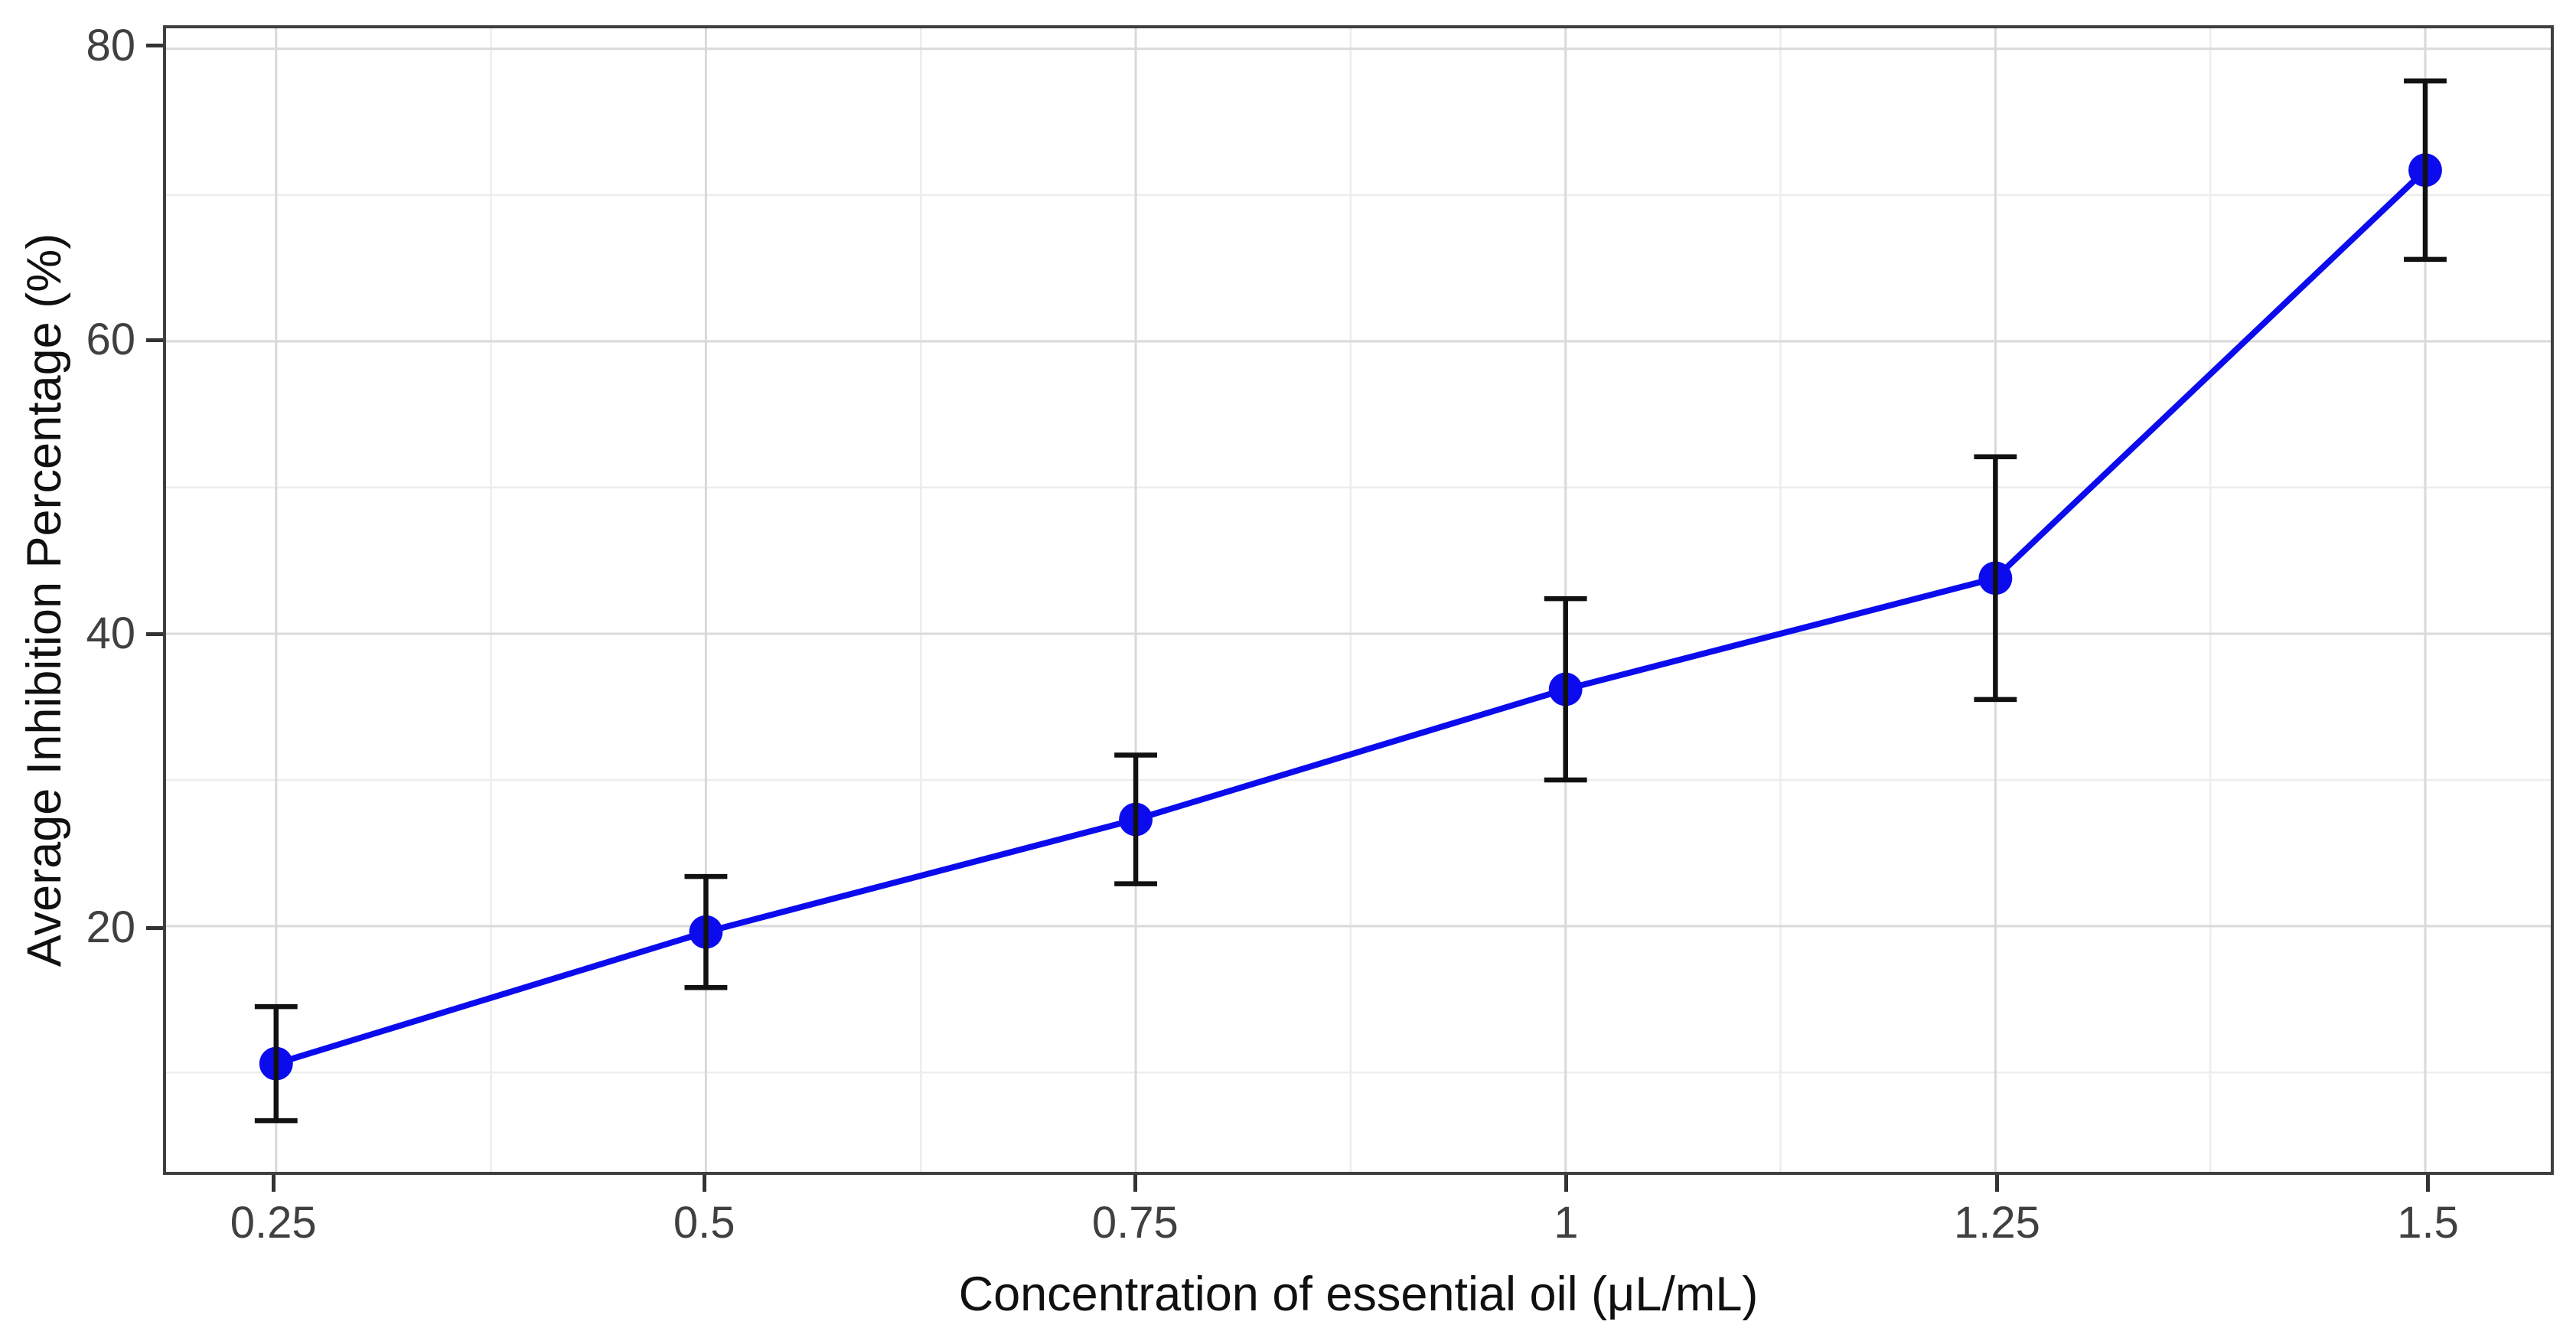 The height and width of the screenshot is (1341, 2576). Describe the element at coordinates (273, 1223) in the screenshot. I see `x-axis-tick-label: 0.25` at that location.